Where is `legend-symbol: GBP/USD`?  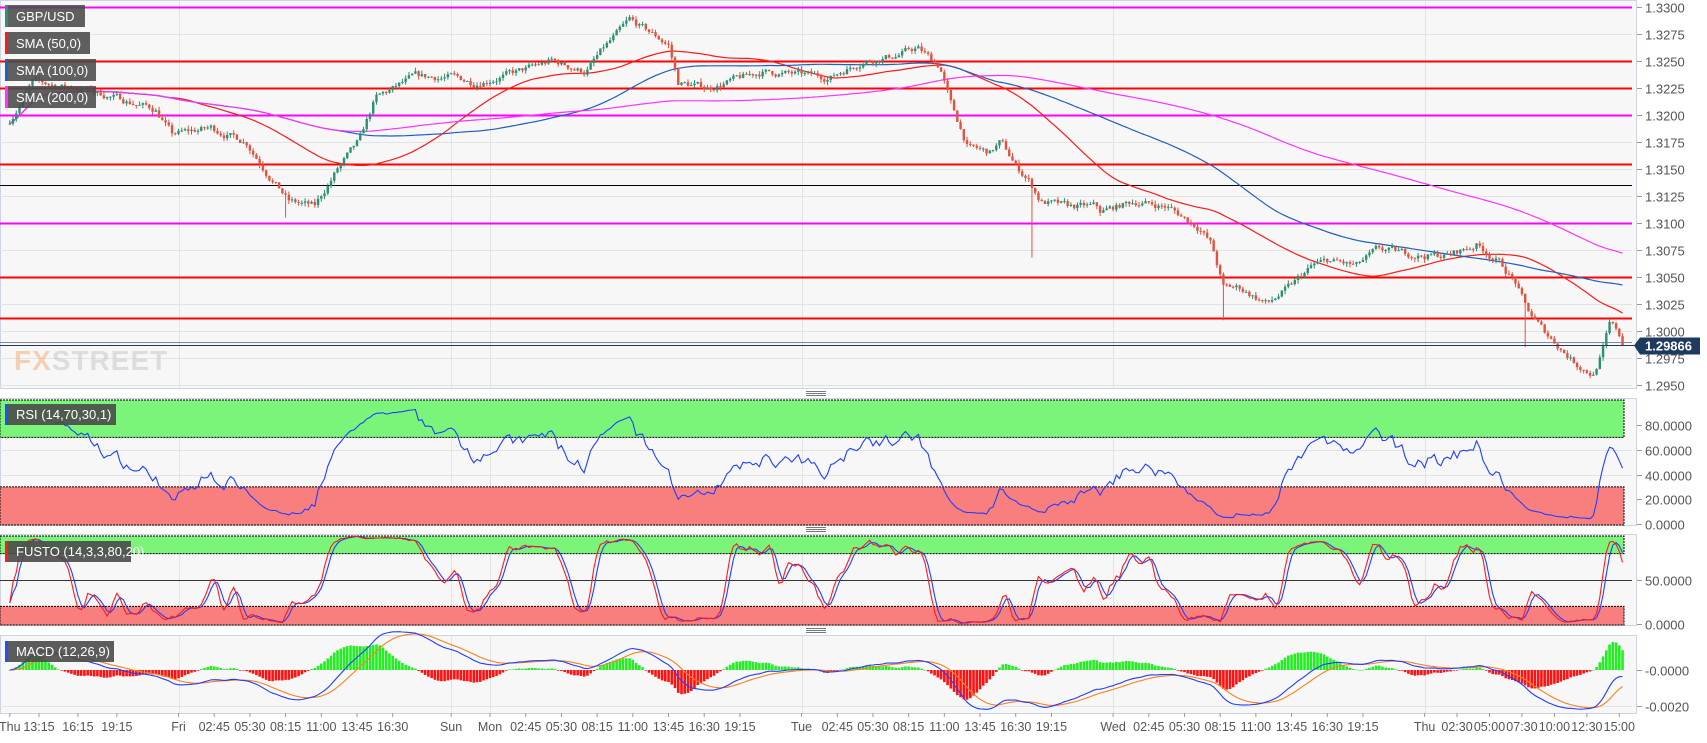 legend-symbol: GBP/USD is located at coordinates (45, 16).